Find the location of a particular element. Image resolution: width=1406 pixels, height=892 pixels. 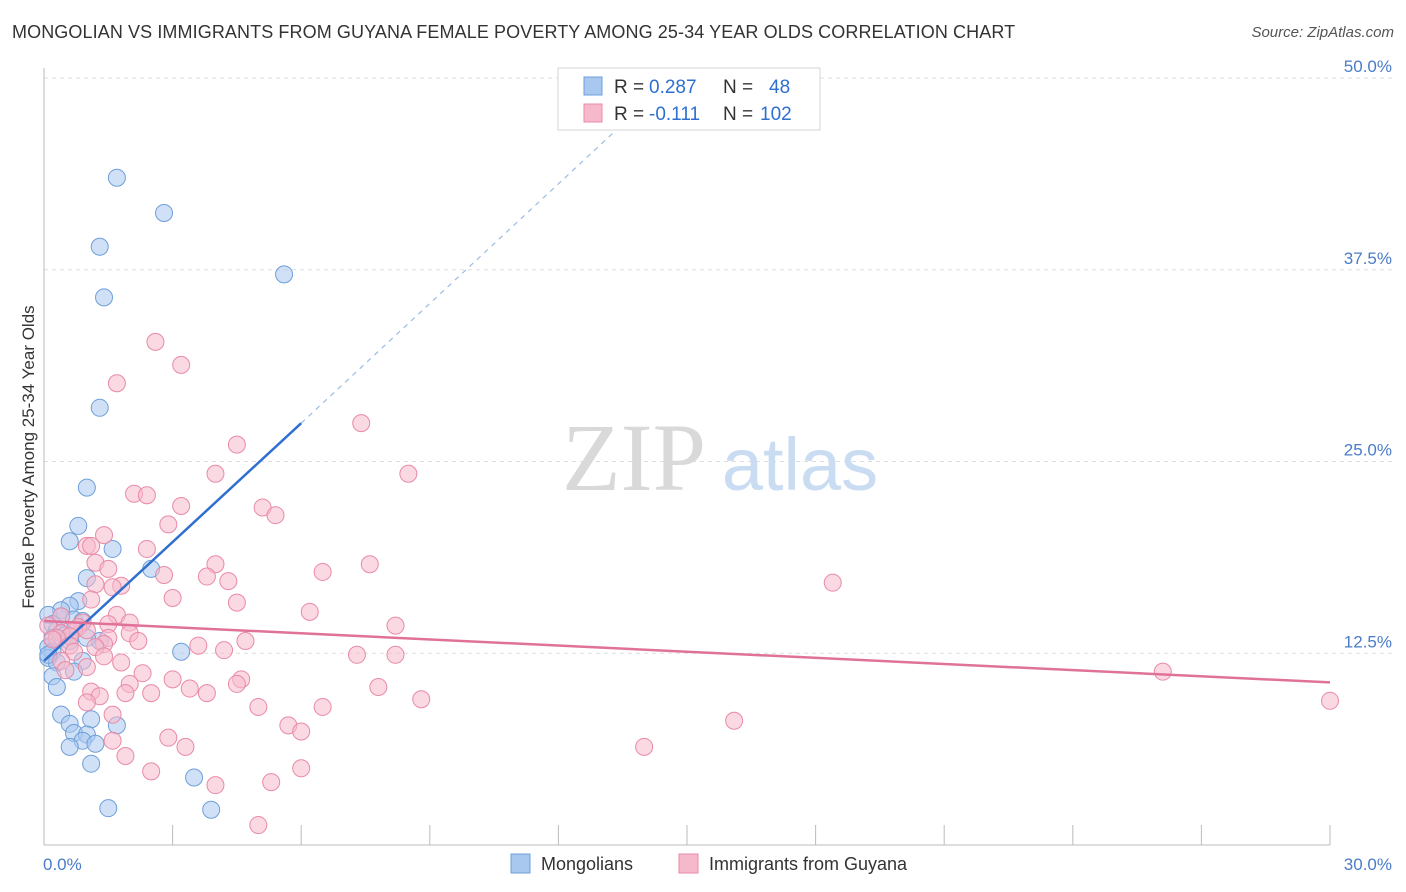

legend-swatch-pink is located at coordinates (593, 113).